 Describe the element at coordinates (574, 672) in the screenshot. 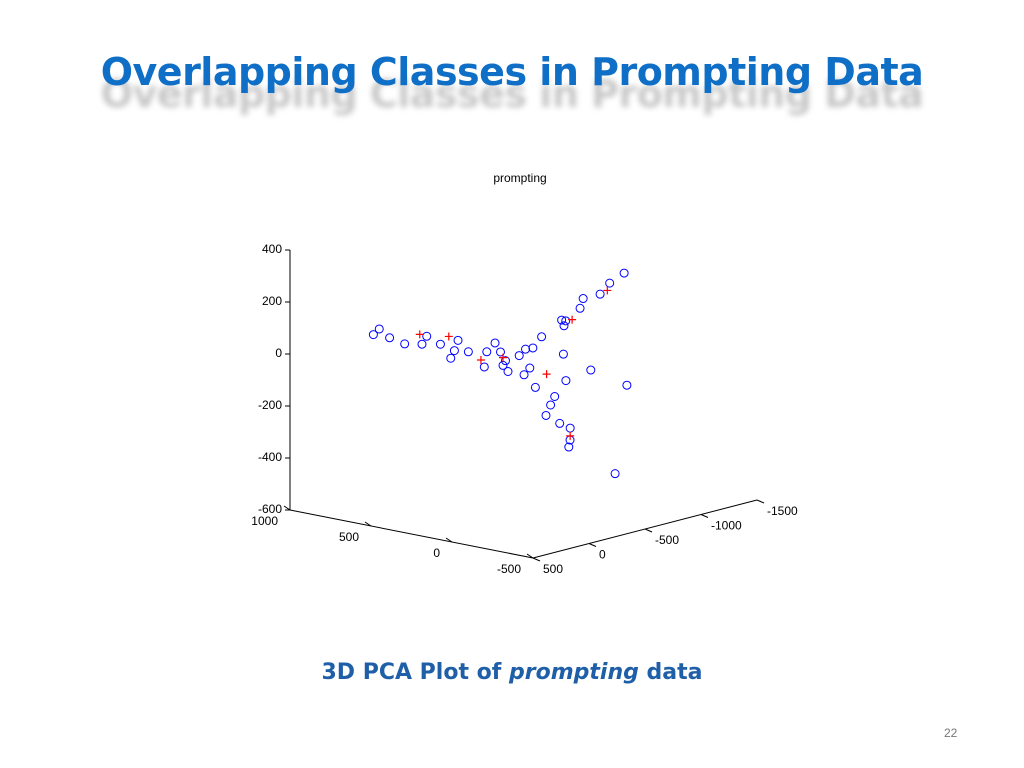

I see `caption-emphasis: prompting` at that location.